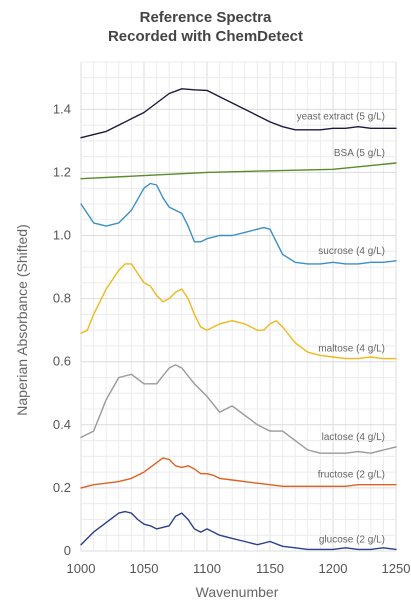  What do you see at coordinates (62, 235) in the screenshot?
I see `y-tick-label: 1.0` at bounding box center [62, 235].